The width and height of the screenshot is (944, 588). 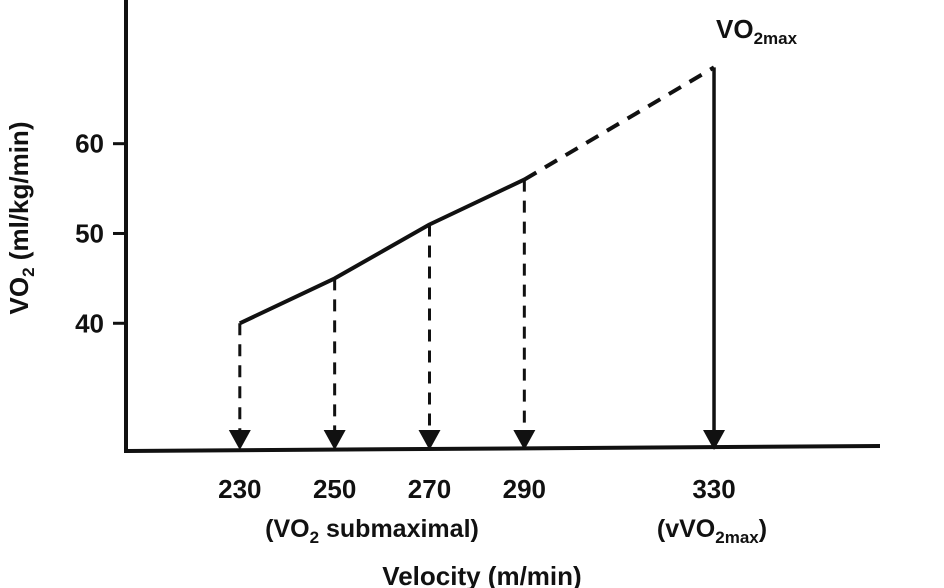 What do you see at coordinates (382, 251) in the screenshot?
I see `submaximal-line` at bounding box center [382, 251].